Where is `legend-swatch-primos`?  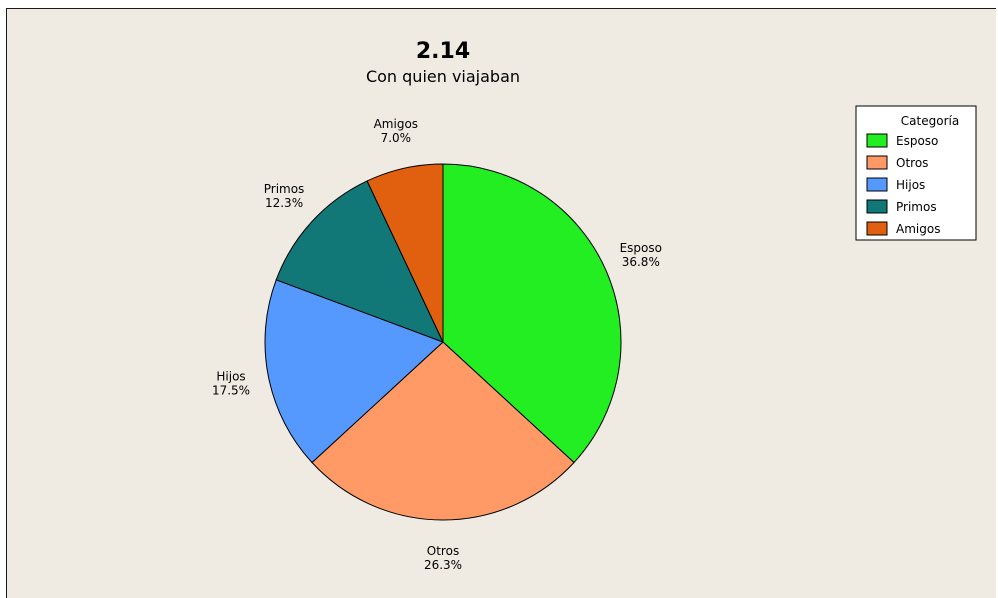
legend-swatch-primos is located at coordinates (877, 206).